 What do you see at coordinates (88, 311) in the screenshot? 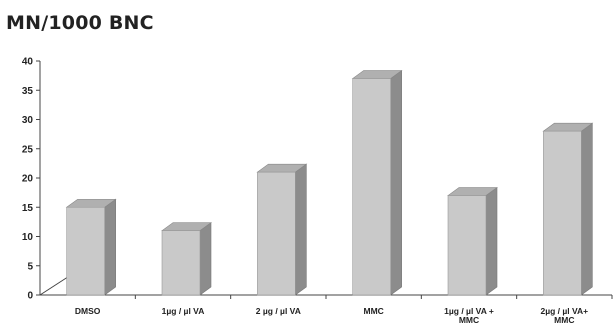
I see `x-tick-label: DMSO` at bounding box center [88, 311].